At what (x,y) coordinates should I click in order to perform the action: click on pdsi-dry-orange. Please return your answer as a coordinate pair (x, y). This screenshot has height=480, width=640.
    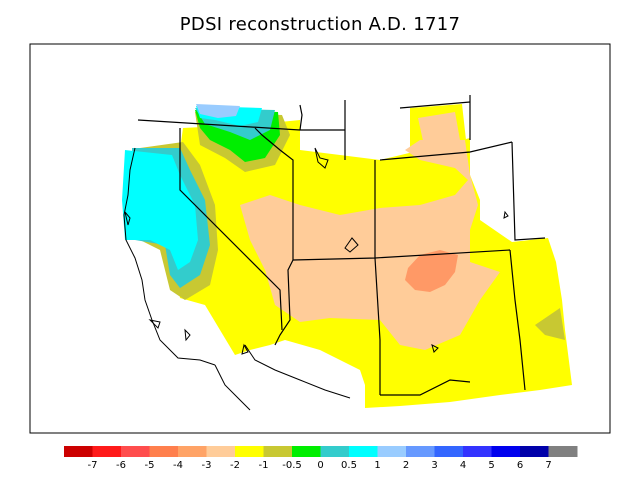
    Looking at the image, I should click on (431, 271).